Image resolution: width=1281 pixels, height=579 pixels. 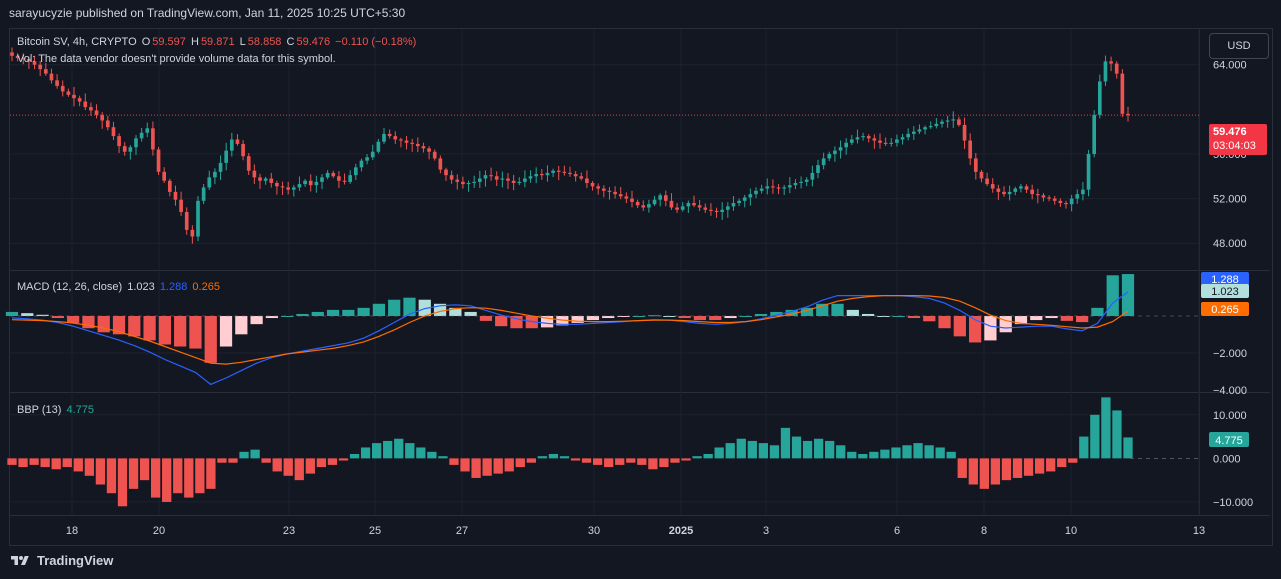 I want to click on candle-countdown: 03:04:03, so click(x=1234, y=146).